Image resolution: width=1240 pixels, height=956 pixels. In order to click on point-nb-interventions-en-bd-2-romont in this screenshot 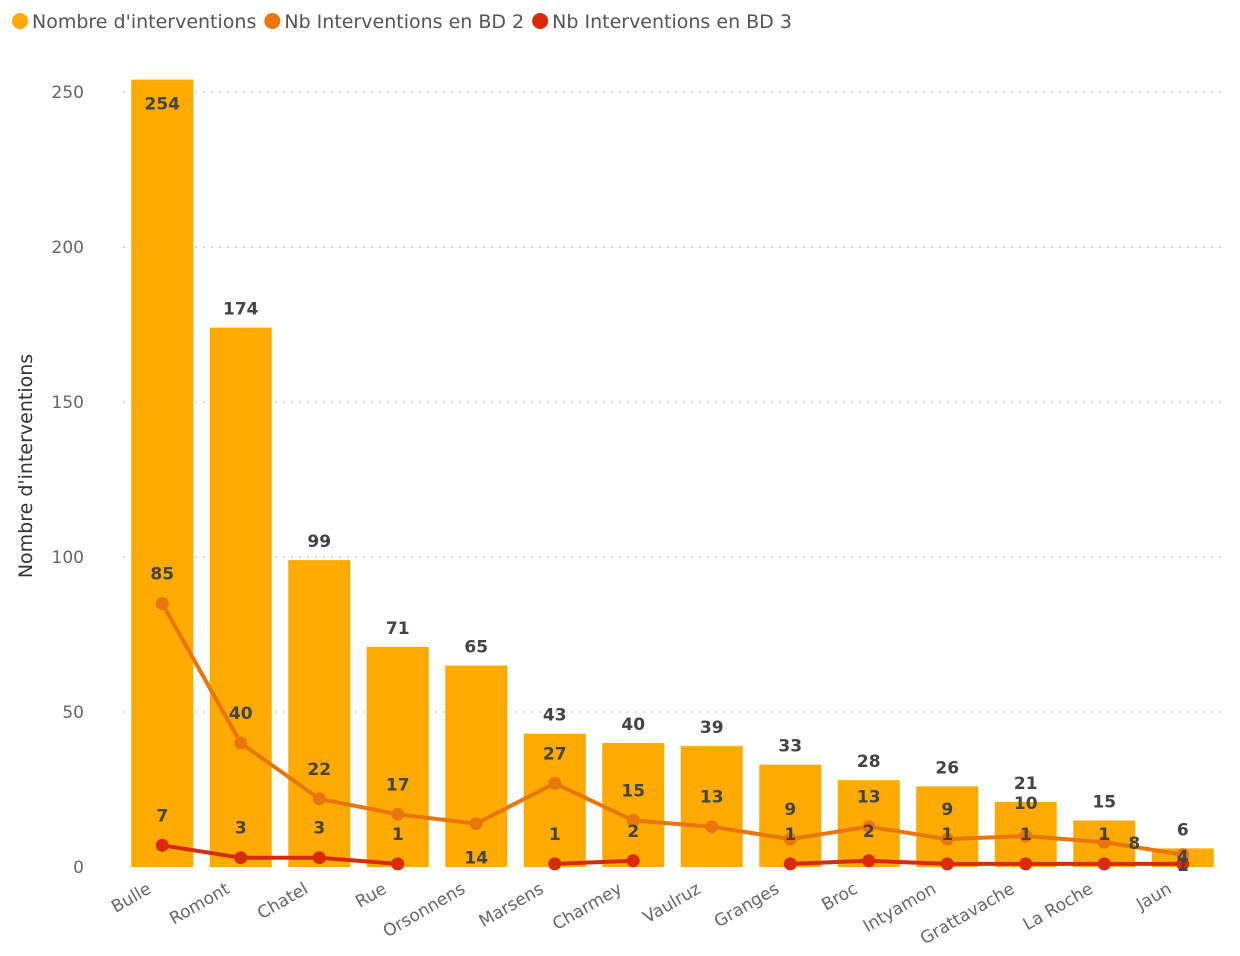, I will do `click(241, 743)`.